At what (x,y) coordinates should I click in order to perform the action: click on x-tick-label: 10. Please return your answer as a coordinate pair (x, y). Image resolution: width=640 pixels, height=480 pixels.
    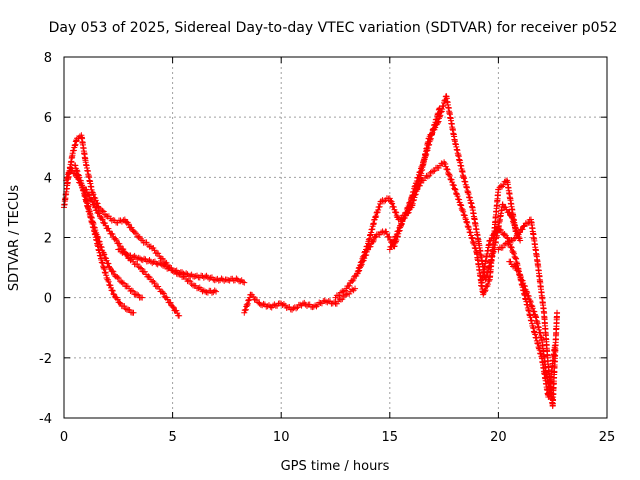
    Looking at the image, I should click on (281, 437).